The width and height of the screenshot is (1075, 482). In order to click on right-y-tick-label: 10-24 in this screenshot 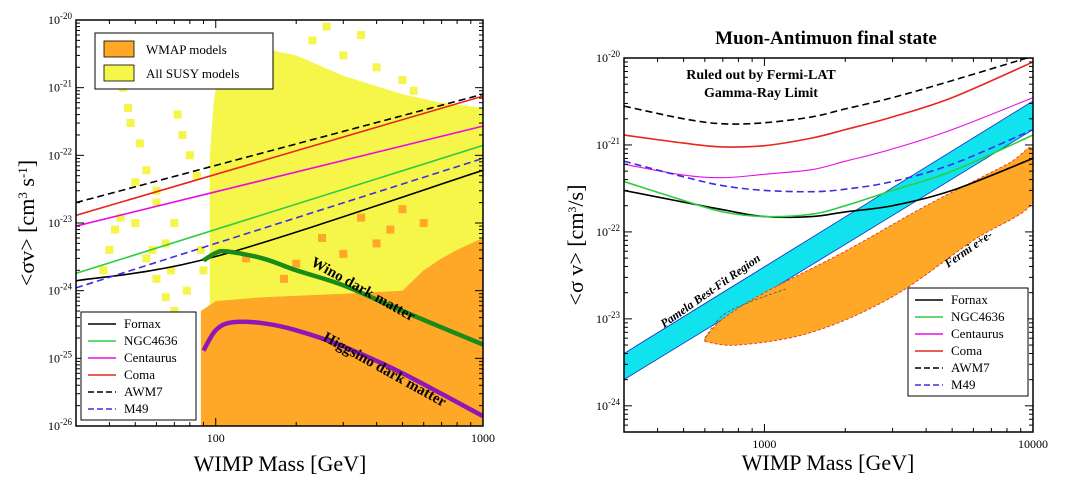, I will do `click(608, 405)`.